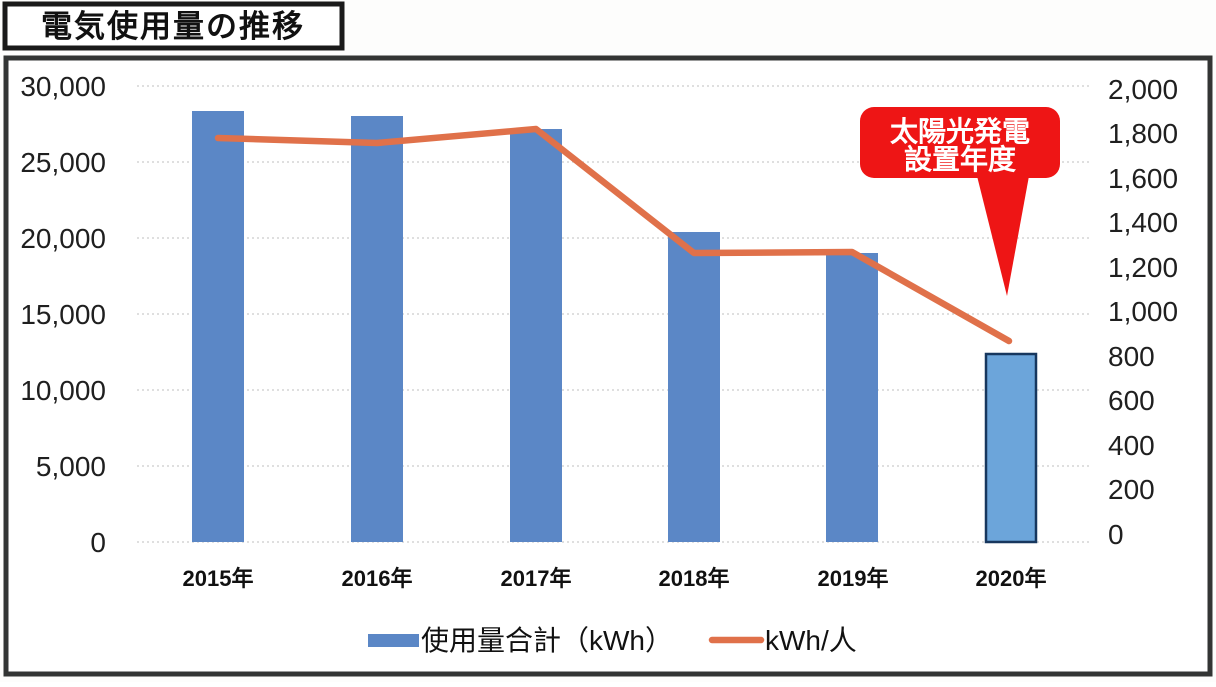 This screenshot has width=1216, height=687. I want to click on svg-text: 2016年, so click(377, 578).